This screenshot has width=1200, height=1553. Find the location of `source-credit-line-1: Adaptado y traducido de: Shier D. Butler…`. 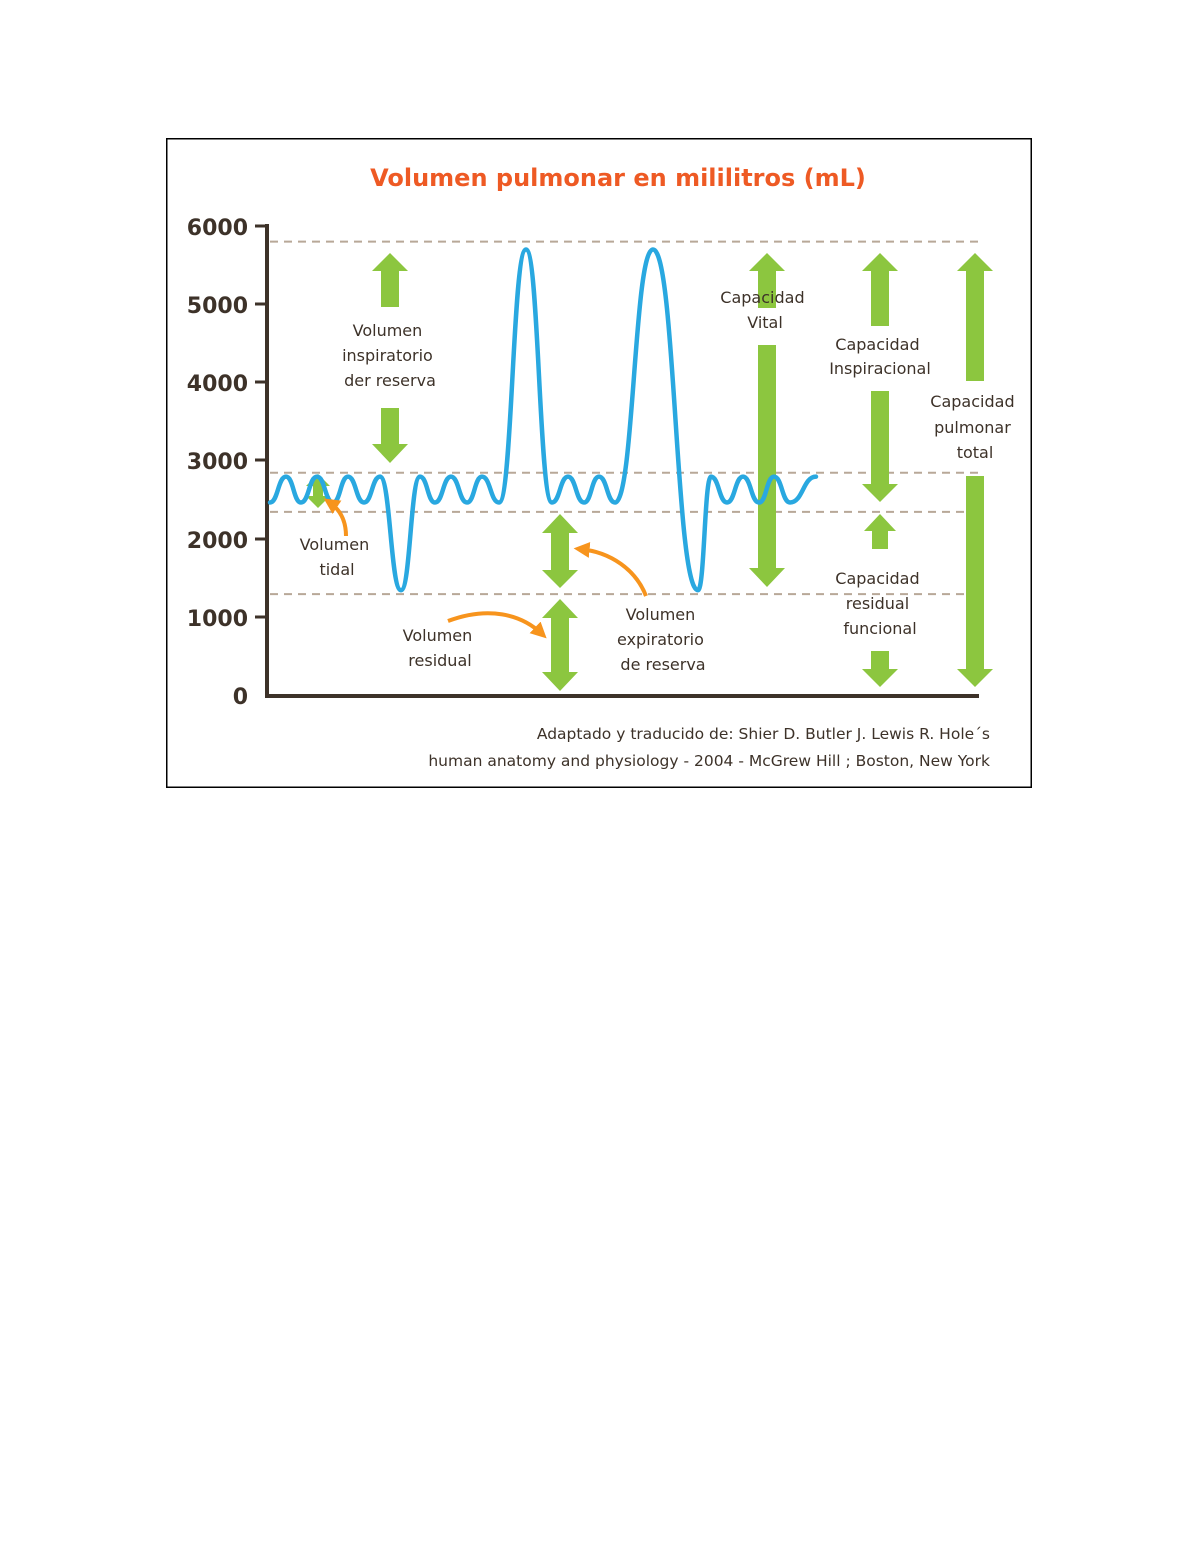

source-credit-line-1: Adaptado y traducido de: Shier D. Butler… is located at coordinates (763, 734).